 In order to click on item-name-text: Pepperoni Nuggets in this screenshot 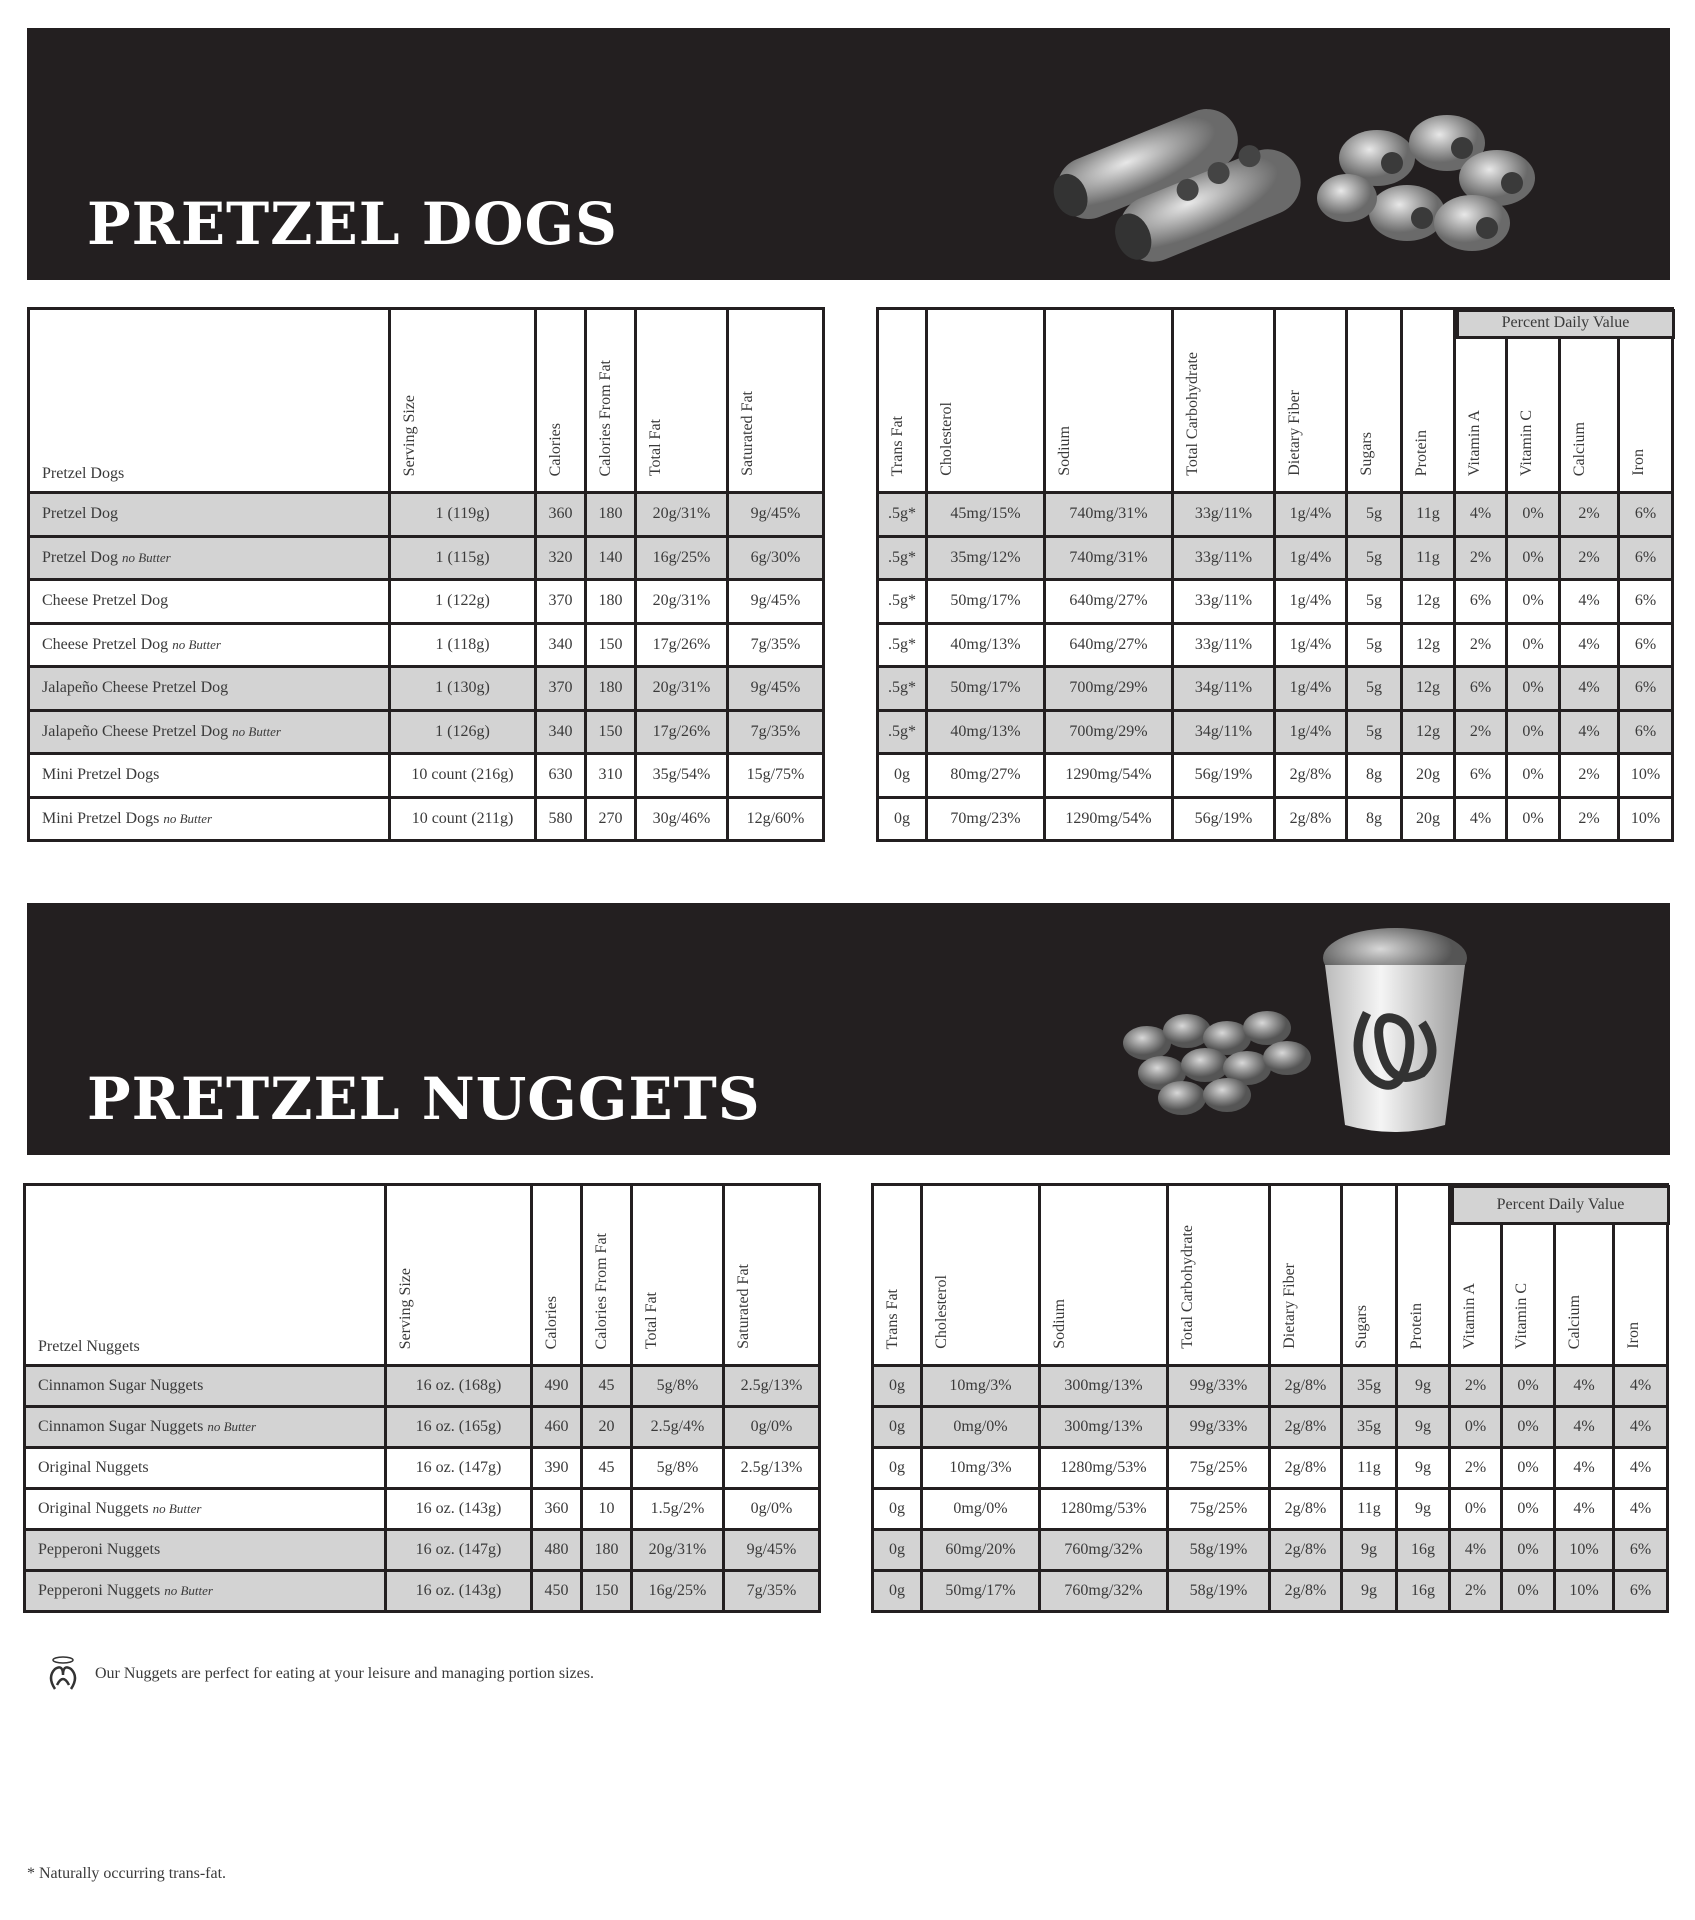, I will do `click(99, 1549)`.